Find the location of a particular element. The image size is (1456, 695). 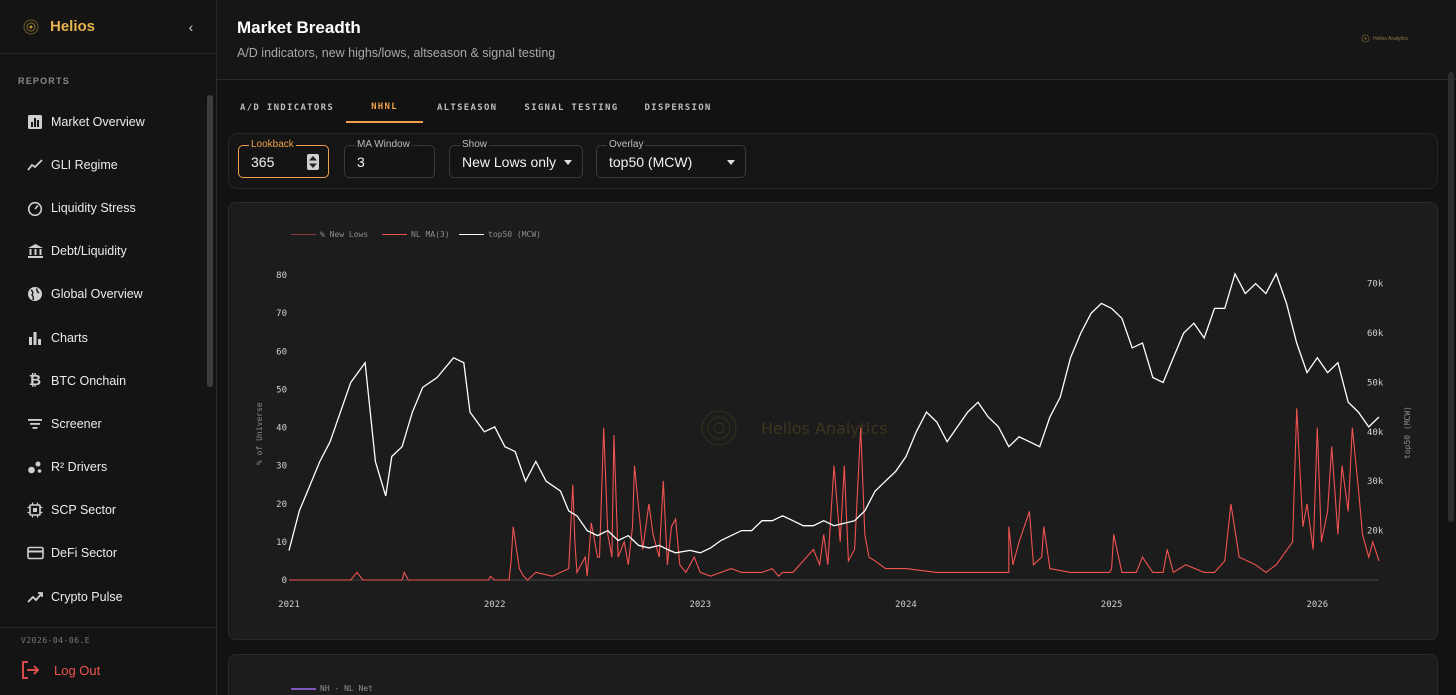

card-icon is located at coordinates (35, 553).